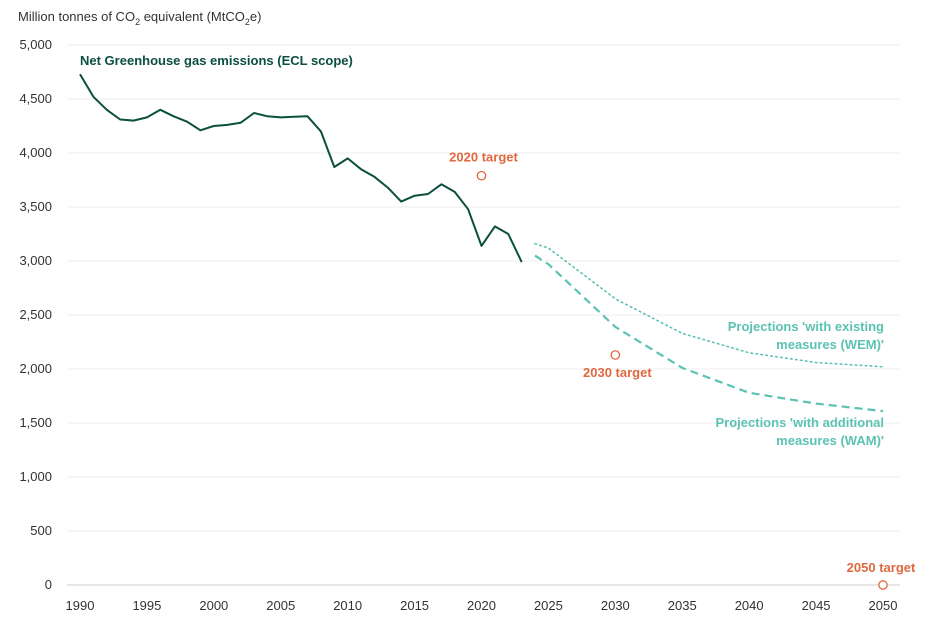 The width and height of the screenshot is (931, 629). I want to click on x-tick-label: 2040, so click(749, 605).